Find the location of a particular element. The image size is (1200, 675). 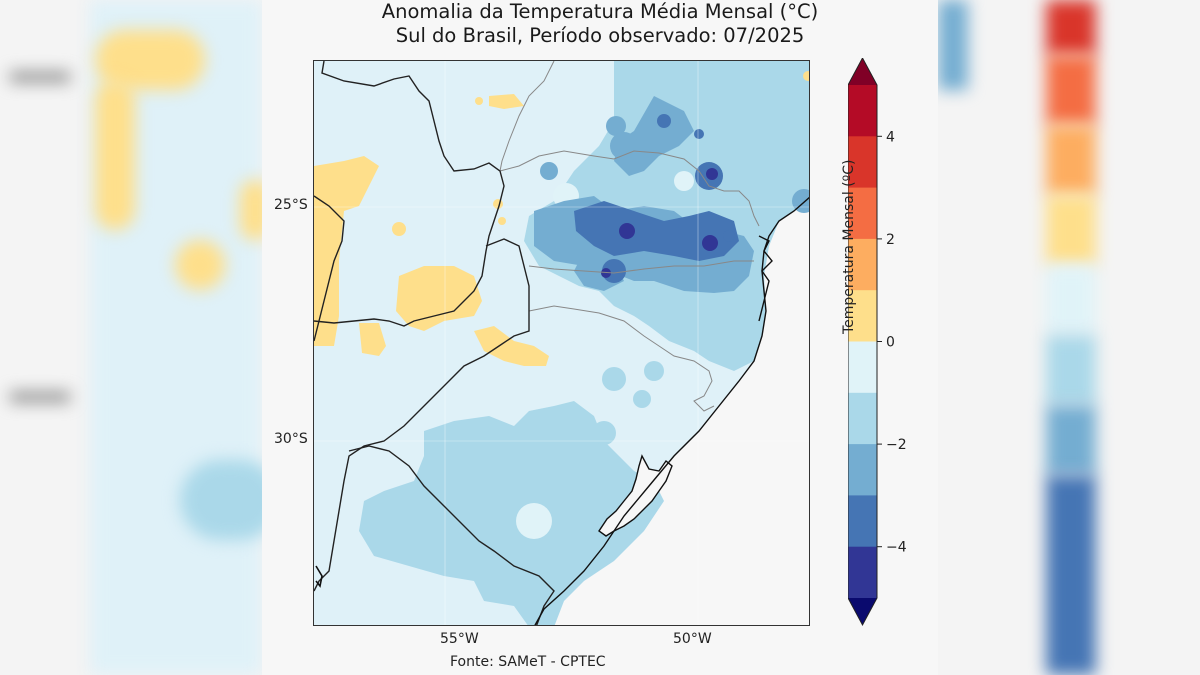

colorbar-tick-label: 2 is located at coordinates (890, 240).